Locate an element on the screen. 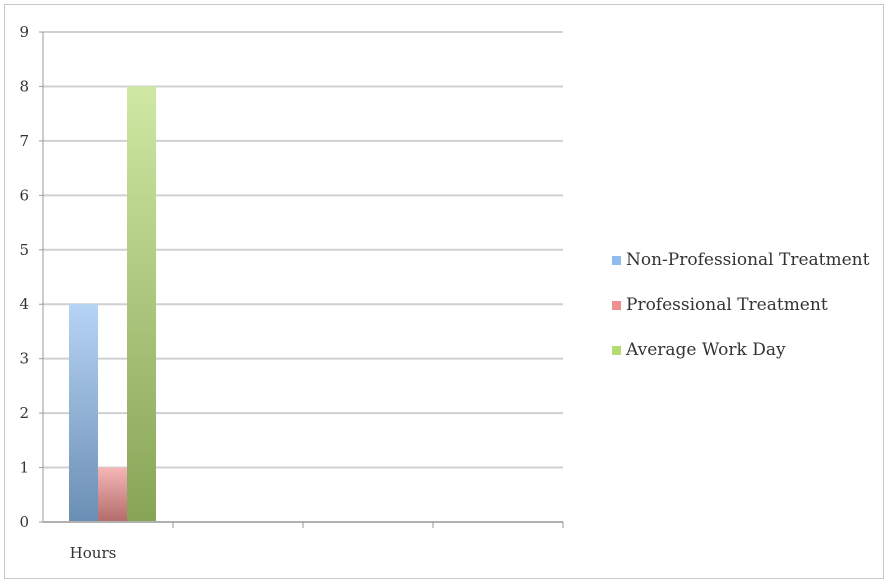 The width and height of the screenshot is (891, 585). y-tick-label: 7 is located at coordinates (24, 141).